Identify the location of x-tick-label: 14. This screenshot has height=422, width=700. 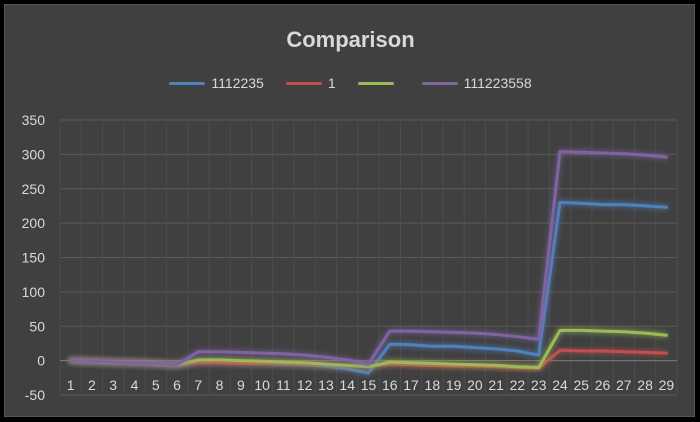
(347, 385).